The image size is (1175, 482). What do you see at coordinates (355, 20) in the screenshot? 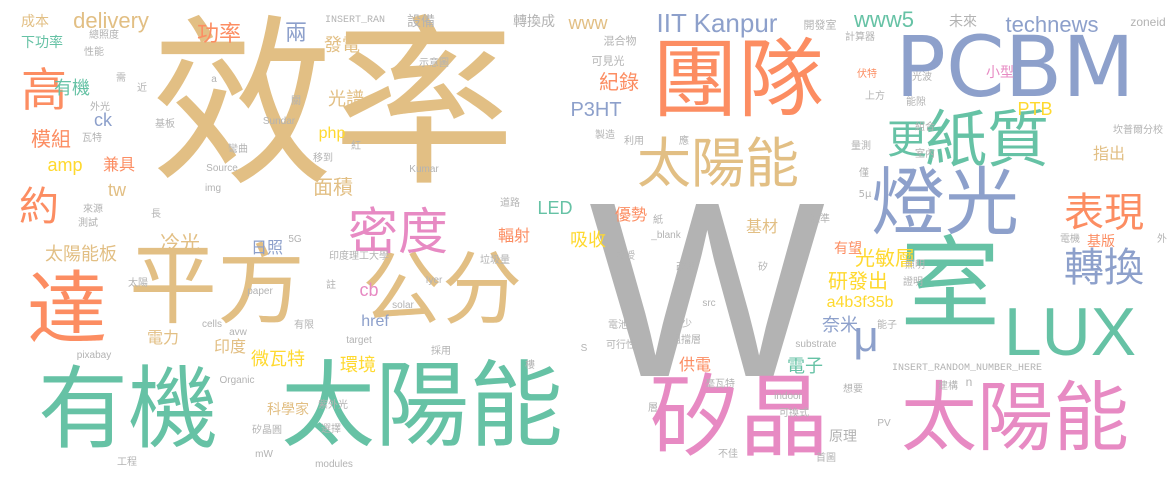
I see `cloud-word: INSERT_RAN` at bounding box center [355, 20].